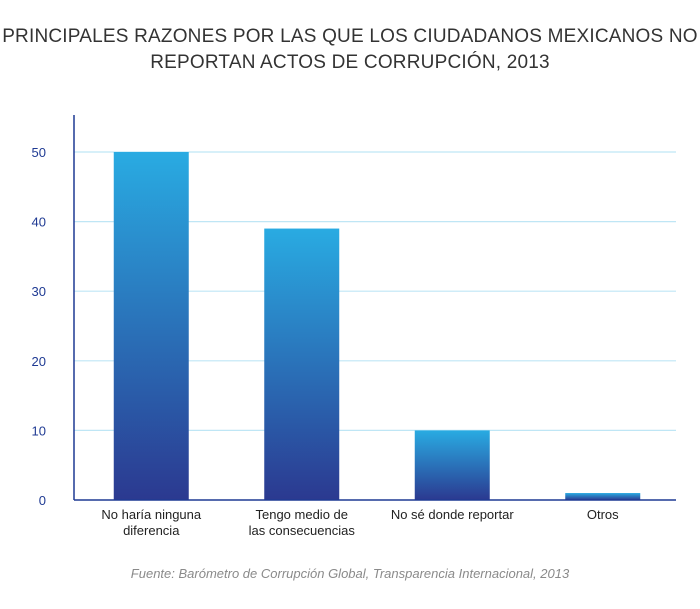  I want to click on y-tick-label: 30, so click(39, 291).